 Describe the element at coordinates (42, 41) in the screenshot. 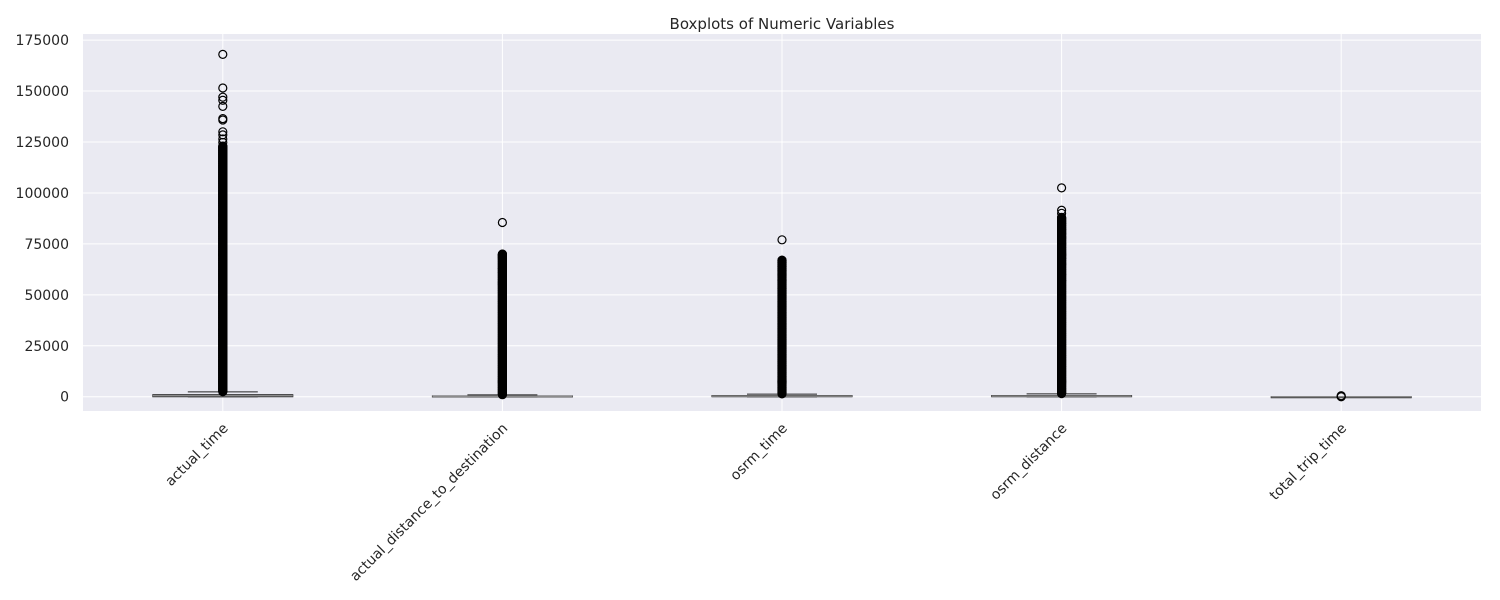

I see `y-tick-label: 175000` at that location.